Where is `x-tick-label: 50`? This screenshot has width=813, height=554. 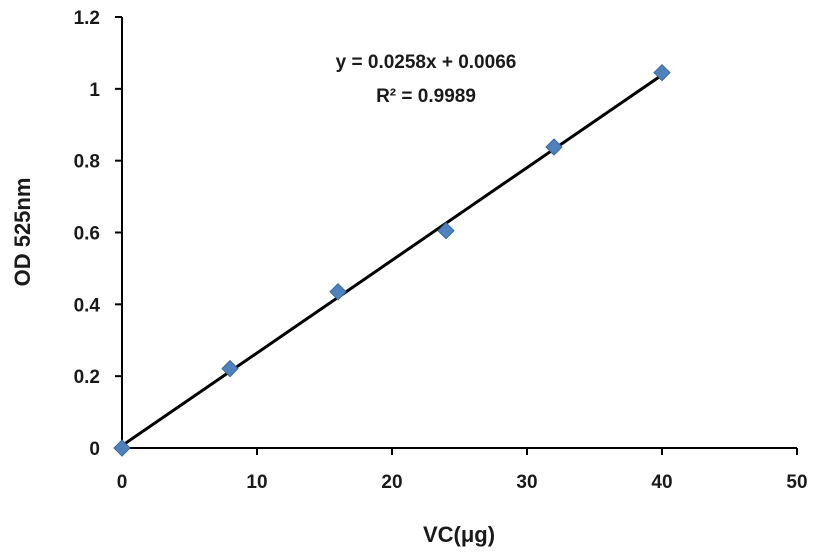 x-tick-label: 50 is located at coordinates (796, 482).